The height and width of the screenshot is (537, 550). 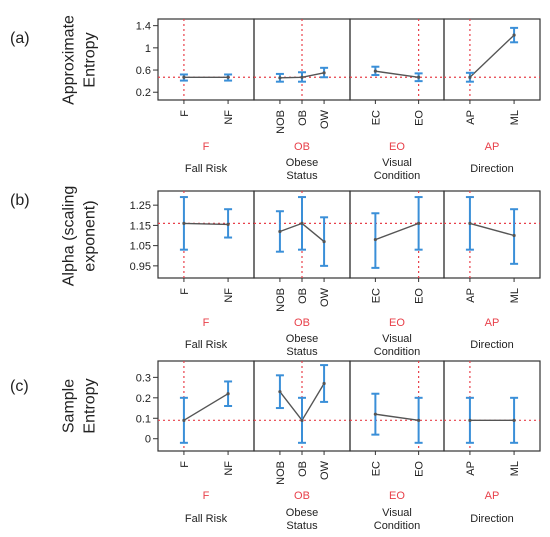 I want to click on row-label: (b), so click(x=20, y=200).